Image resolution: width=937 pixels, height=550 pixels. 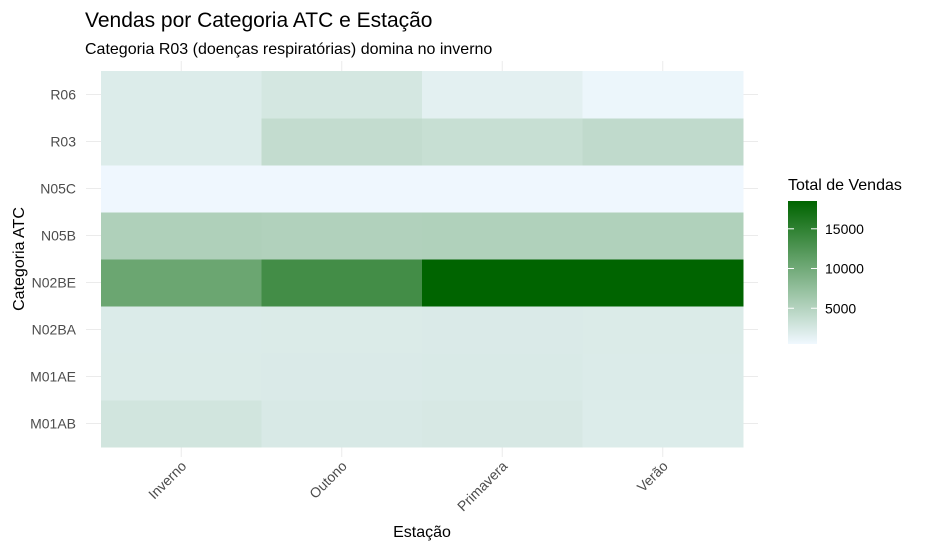 I want to click on y-tick-label: M01AB, so click(x=53, y=424).